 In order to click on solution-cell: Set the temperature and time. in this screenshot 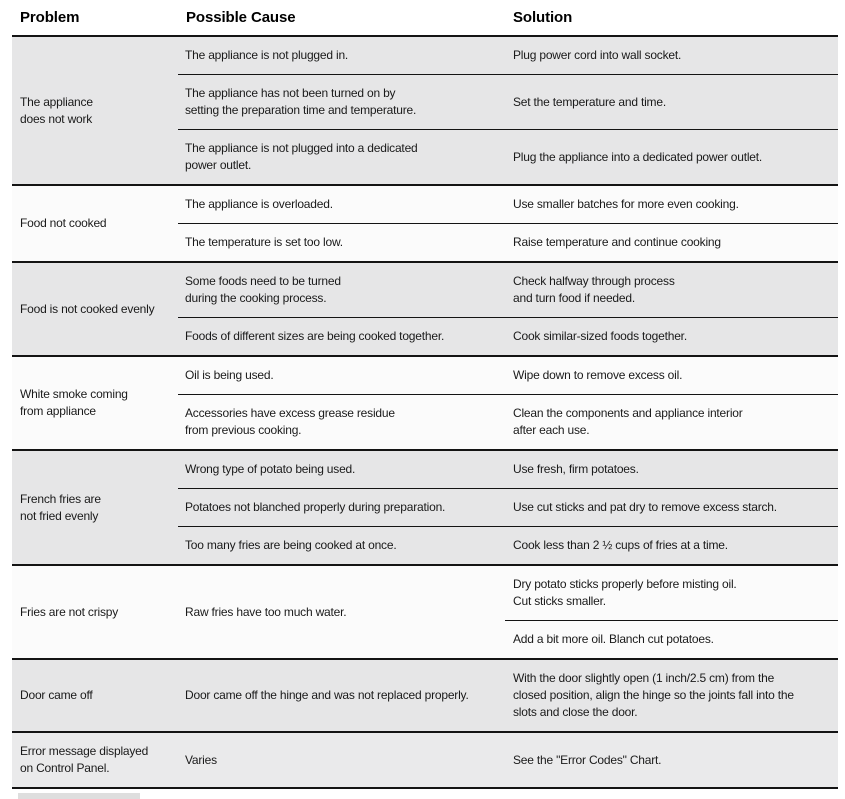, I will do `click(671, 101)`.